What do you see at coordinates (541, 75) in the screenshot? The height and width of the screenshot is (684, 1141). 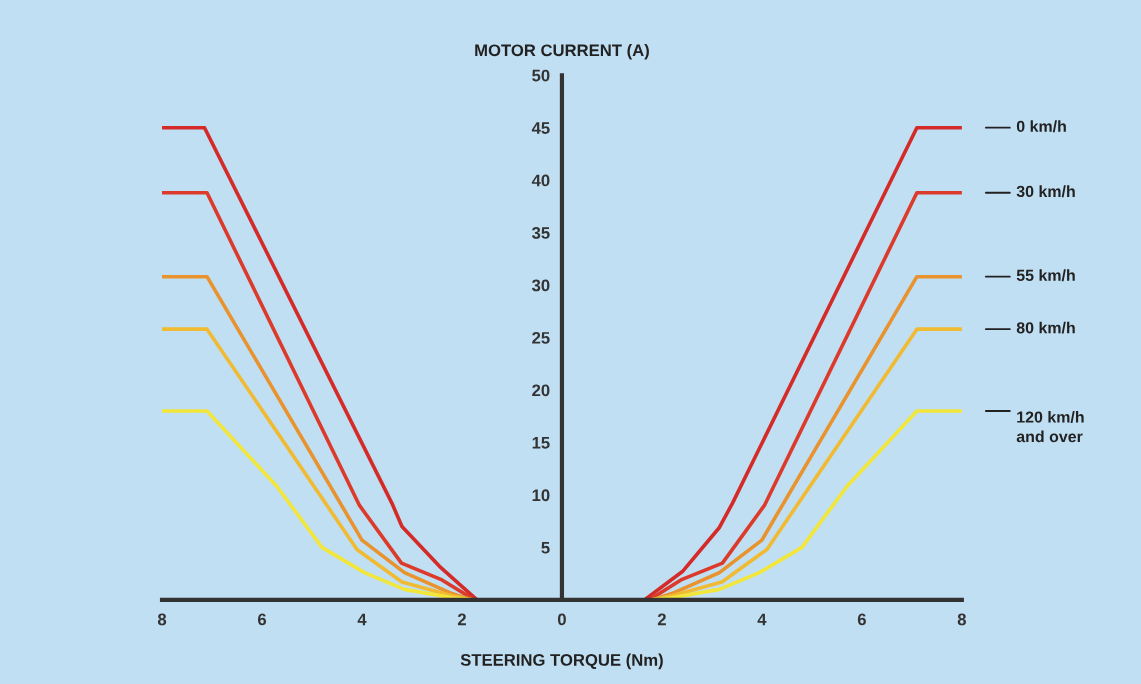 I see `y-tick-label: 50` at bounding box center [541, 75].